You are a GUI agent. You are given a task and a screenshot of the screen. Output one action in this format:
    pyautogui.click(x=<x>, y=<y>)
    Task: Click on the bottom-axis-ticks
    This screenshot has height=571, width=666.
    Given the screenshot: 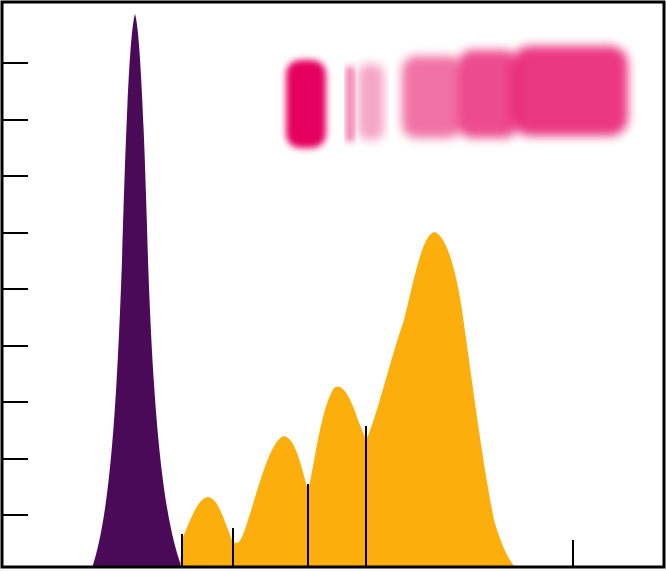 What is the action you would take?
    pyautogui.click(x=377, y=497)
    